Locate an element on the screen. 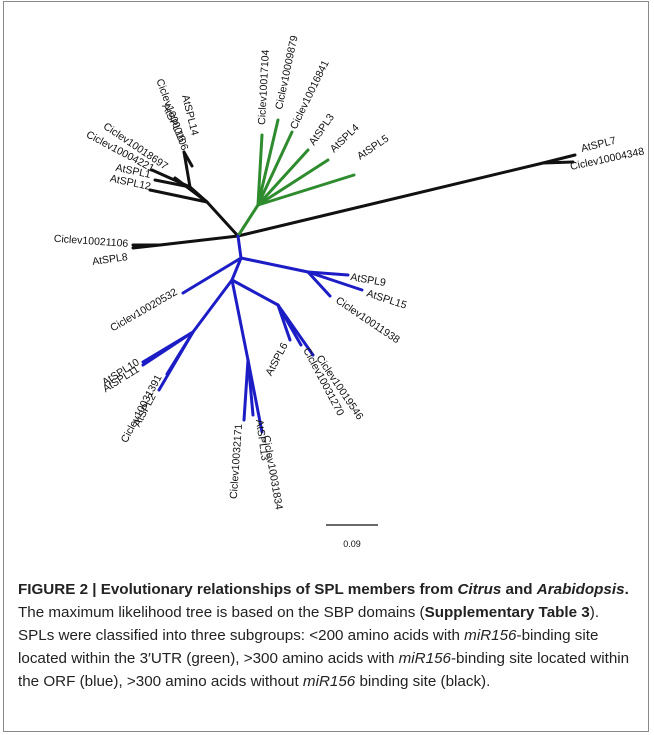 This screenshot has width=654, height=735. leaf-label: AtSPL13 is located at coordinates (262, 440).